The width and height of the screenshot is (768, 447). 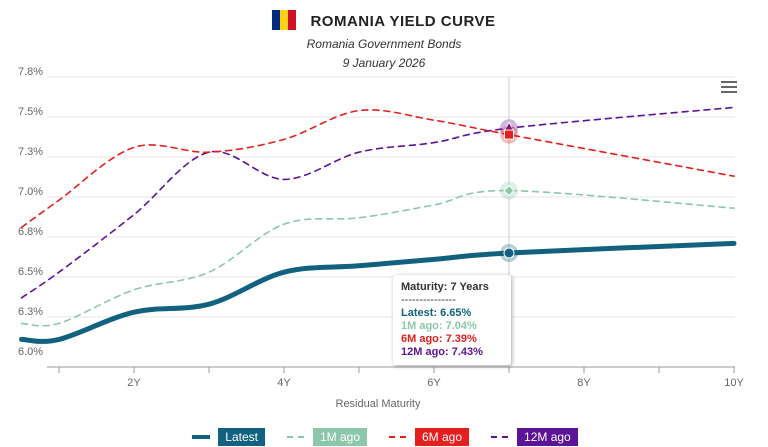 What do you see at coordinates (241, 437) in the screenshot?
I see `legend-label: Latest` at bounding box center [241, 437].